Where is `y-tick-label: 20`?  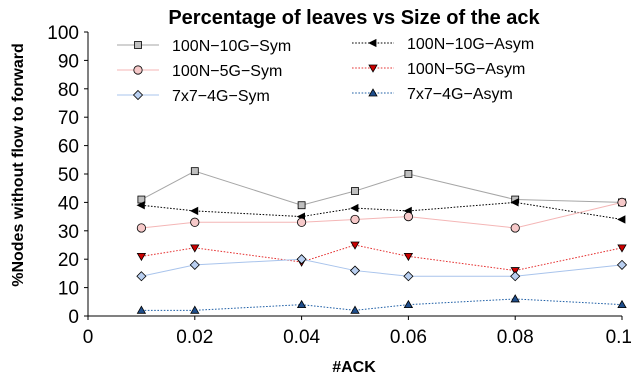
y-tick-label: 20 is located at coordinates (68, 260).